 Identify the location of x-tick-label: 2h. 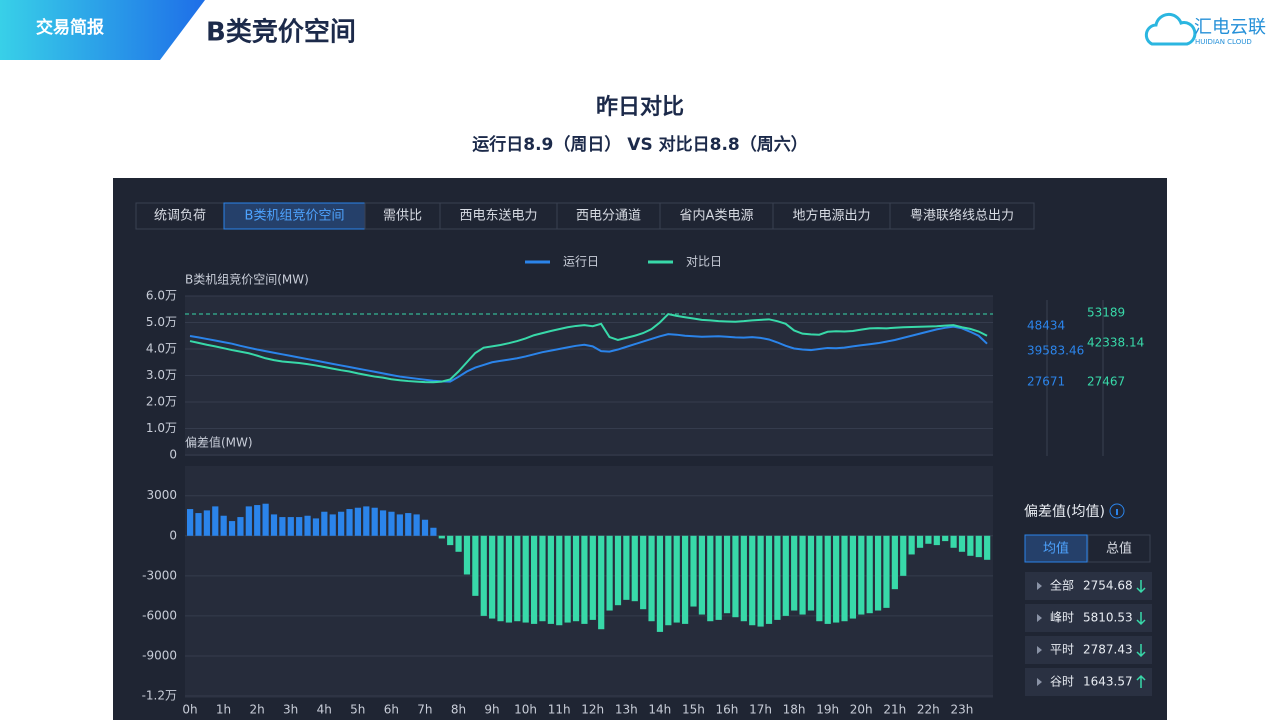
(256, 710).